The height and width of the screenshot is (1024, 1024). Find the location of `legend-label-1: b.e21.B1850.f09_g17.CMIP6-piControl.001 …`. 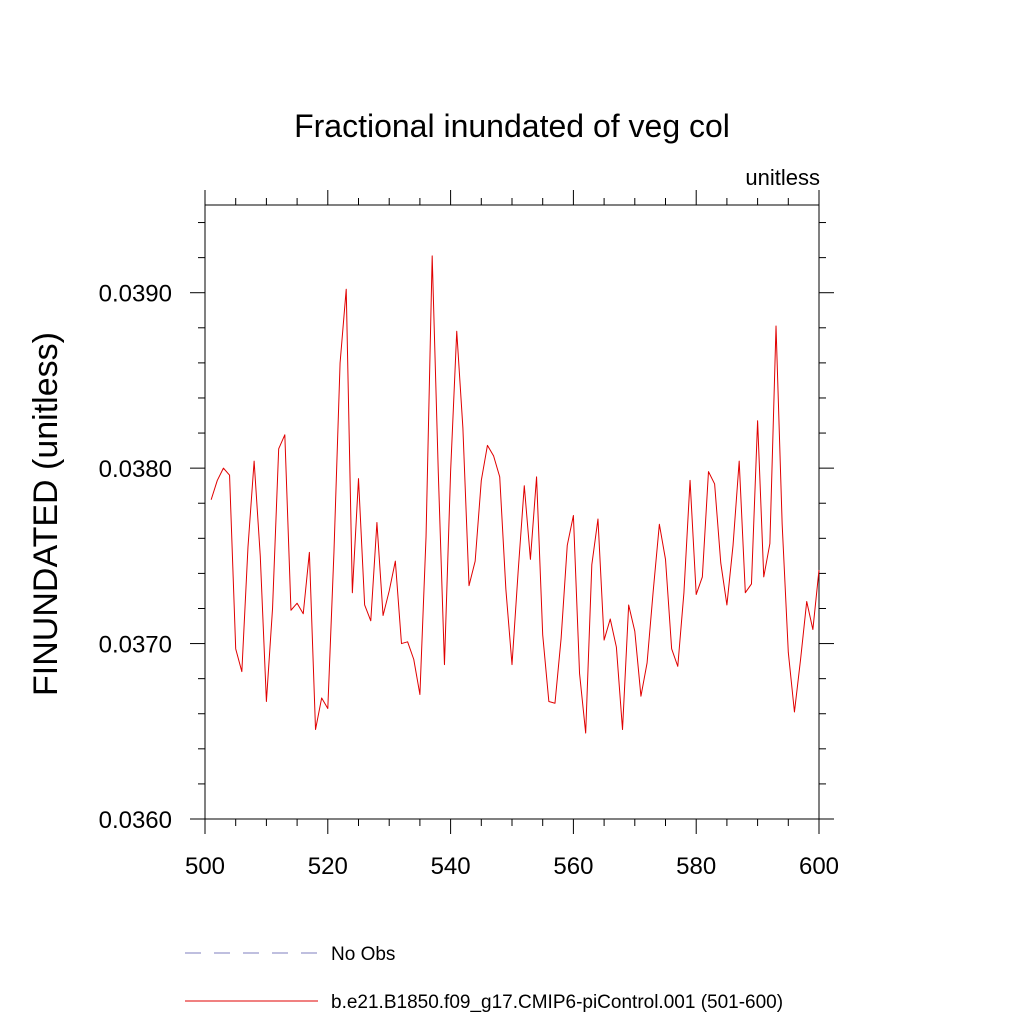

legend-label-1: b.e21.B1850.f09_g17.CMIP6-piControl.001 … is located at coordinates (557, 1002).